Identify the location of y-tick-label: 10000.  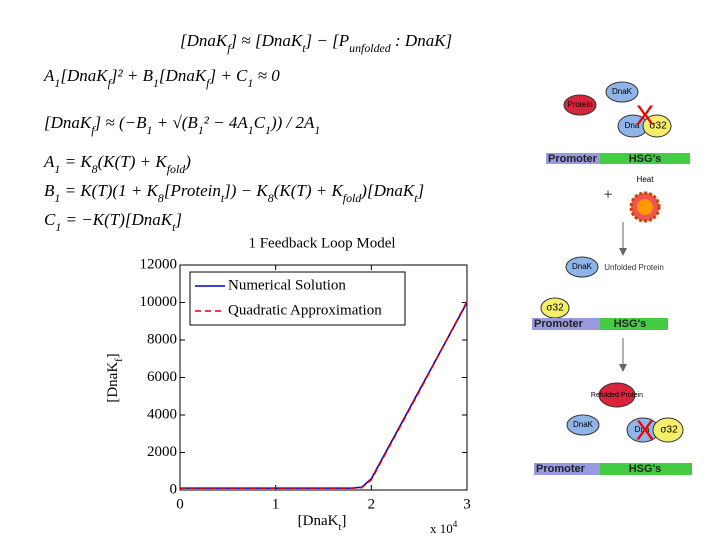
(159, 302).